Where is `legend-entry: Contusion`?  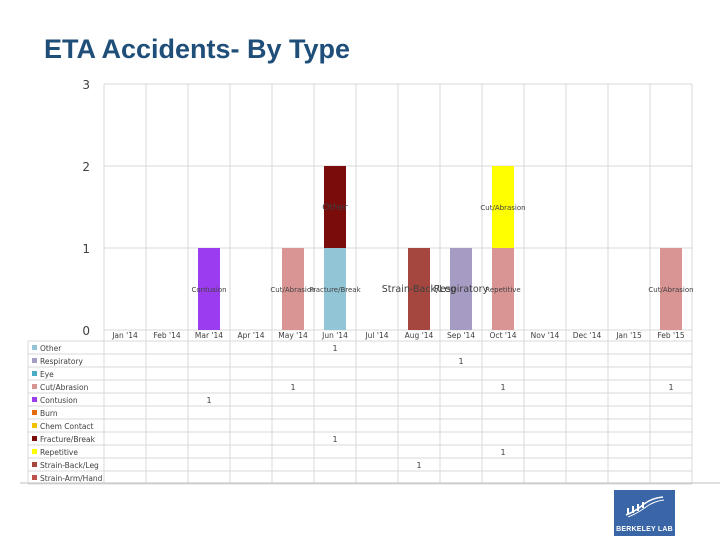 legend-entry: Contusion is located at coordinates (59, 400).